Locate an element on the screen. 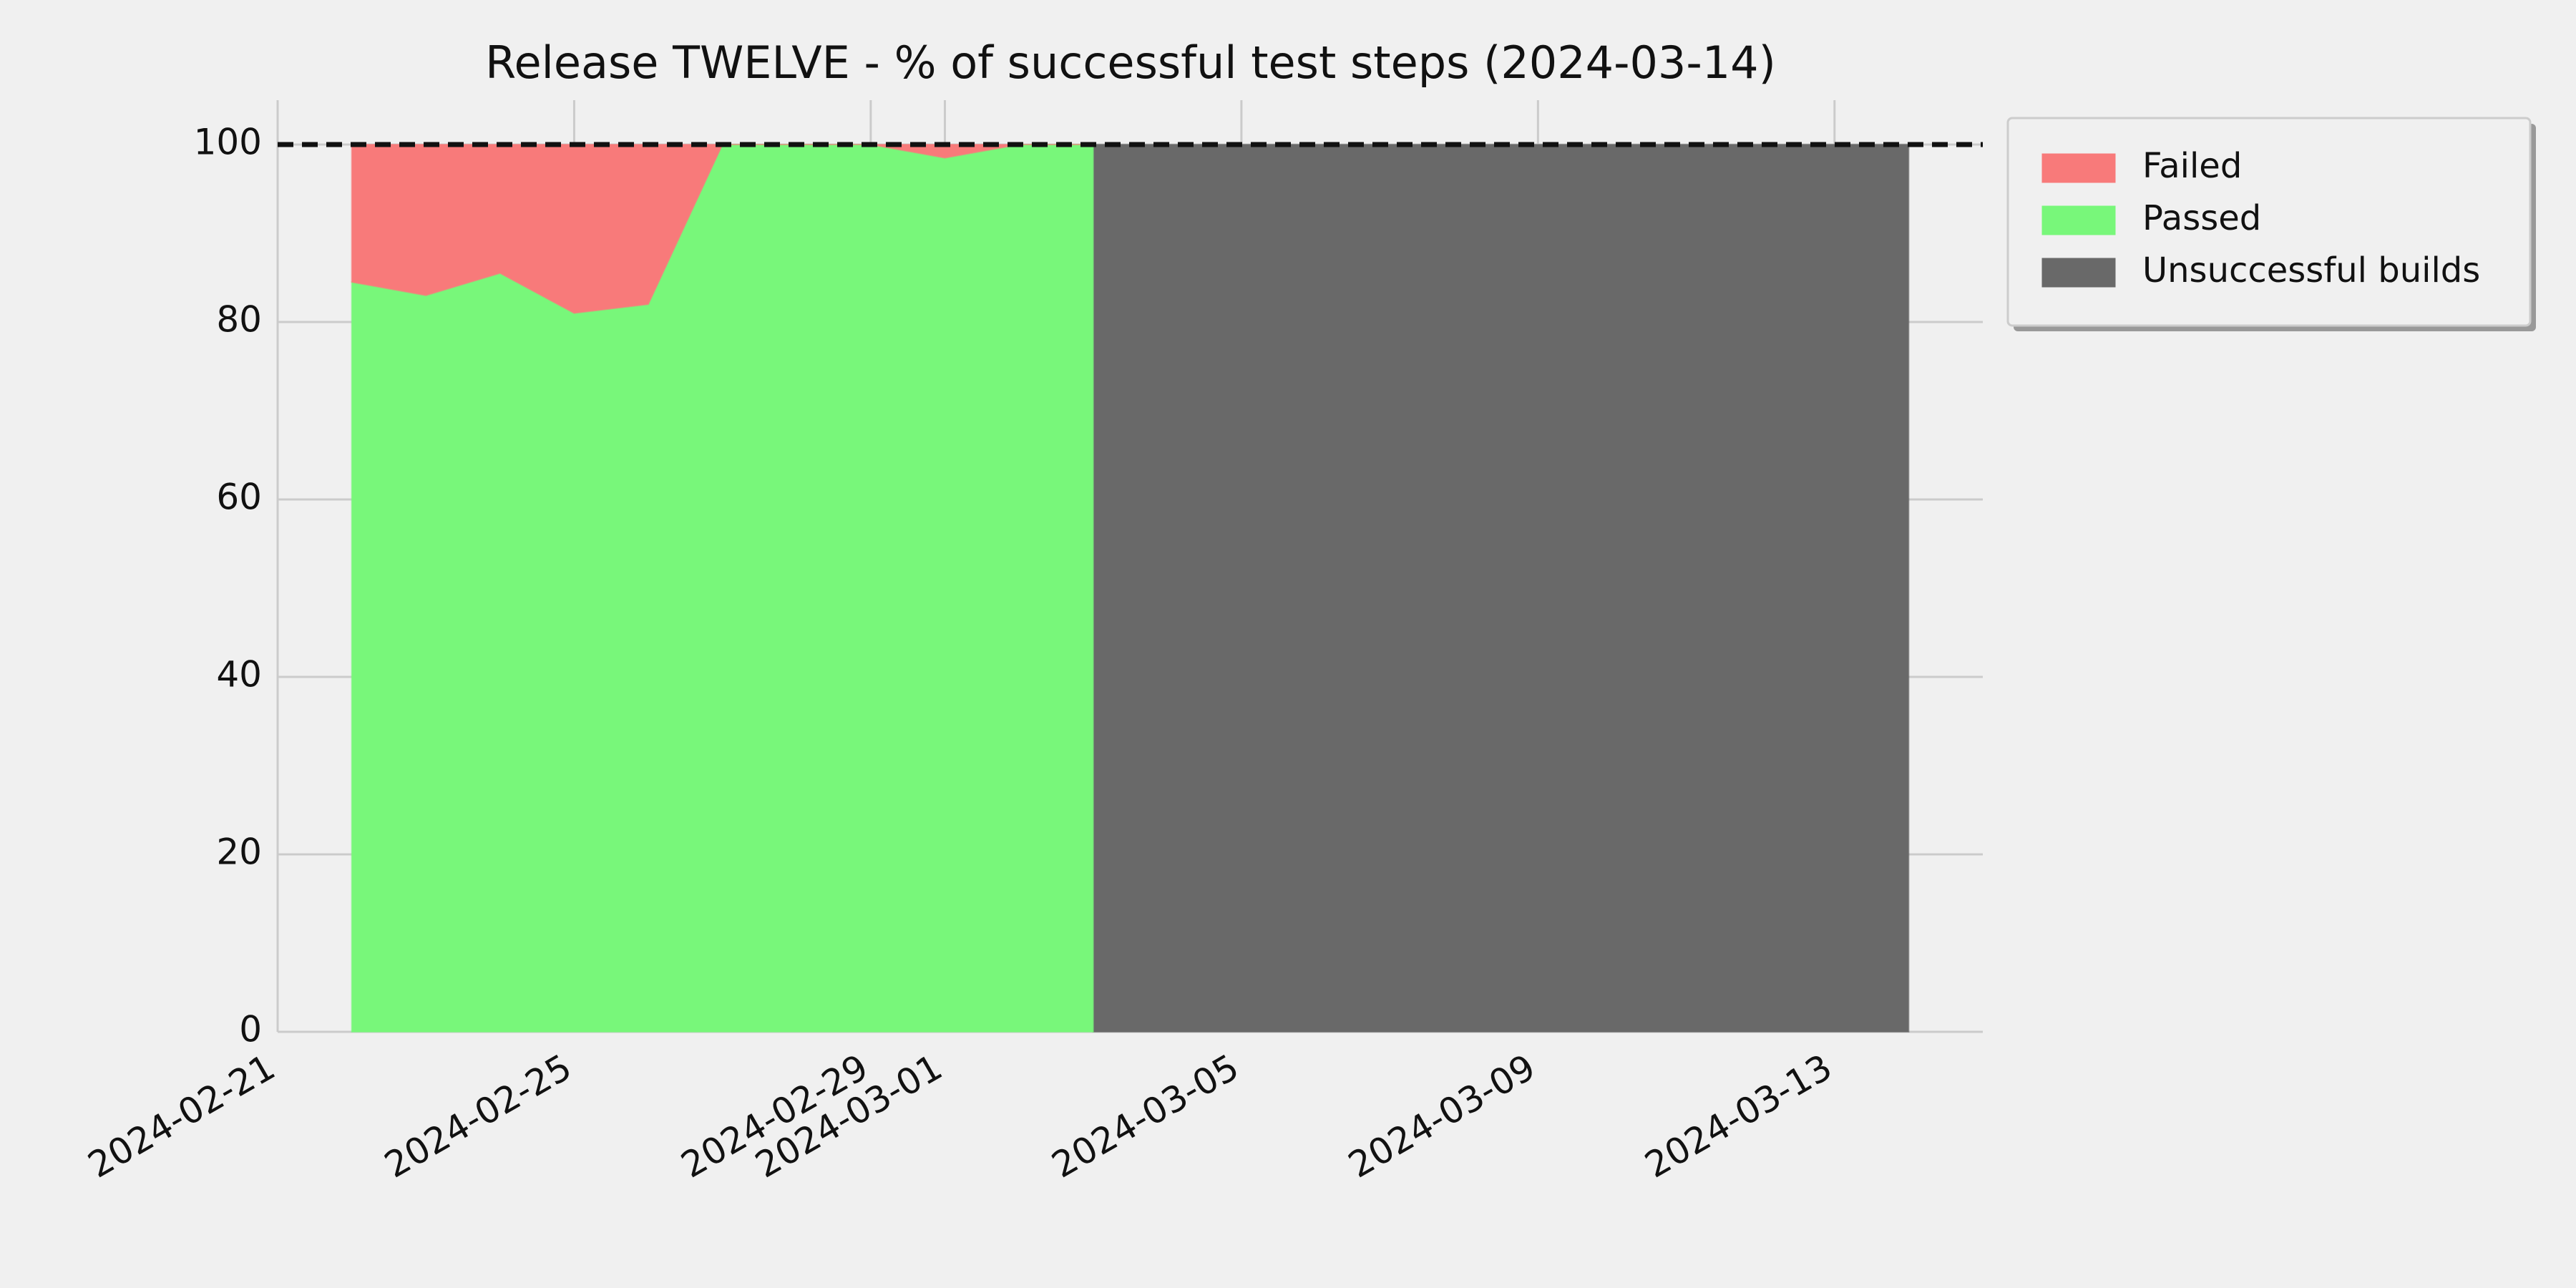 This screenshot has height=1288, width=2576. legend-label: Unsuccessful builds is located at coordinates (2311, 270).